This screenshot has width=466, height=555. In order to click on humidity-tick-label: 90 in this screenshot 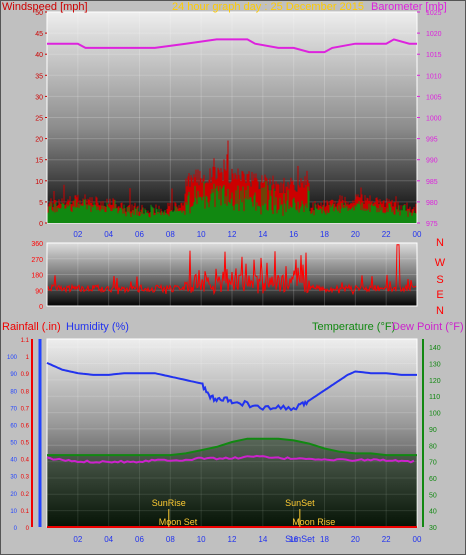, I will do `click(13, 375)`.